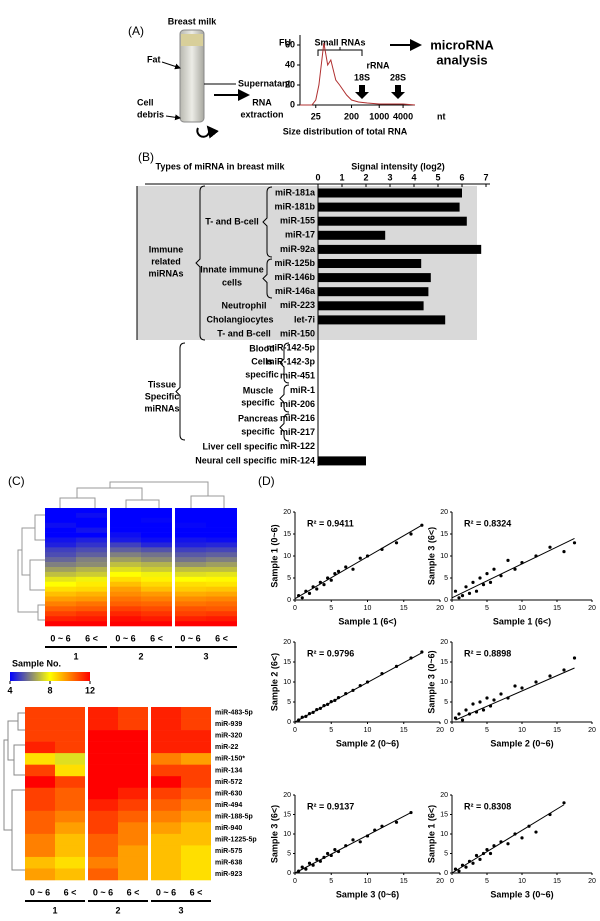  What do you see at coordinates (298, 249) in the screenshot?
I see `category-label: miR-92a` at bounding box center [298, 249].